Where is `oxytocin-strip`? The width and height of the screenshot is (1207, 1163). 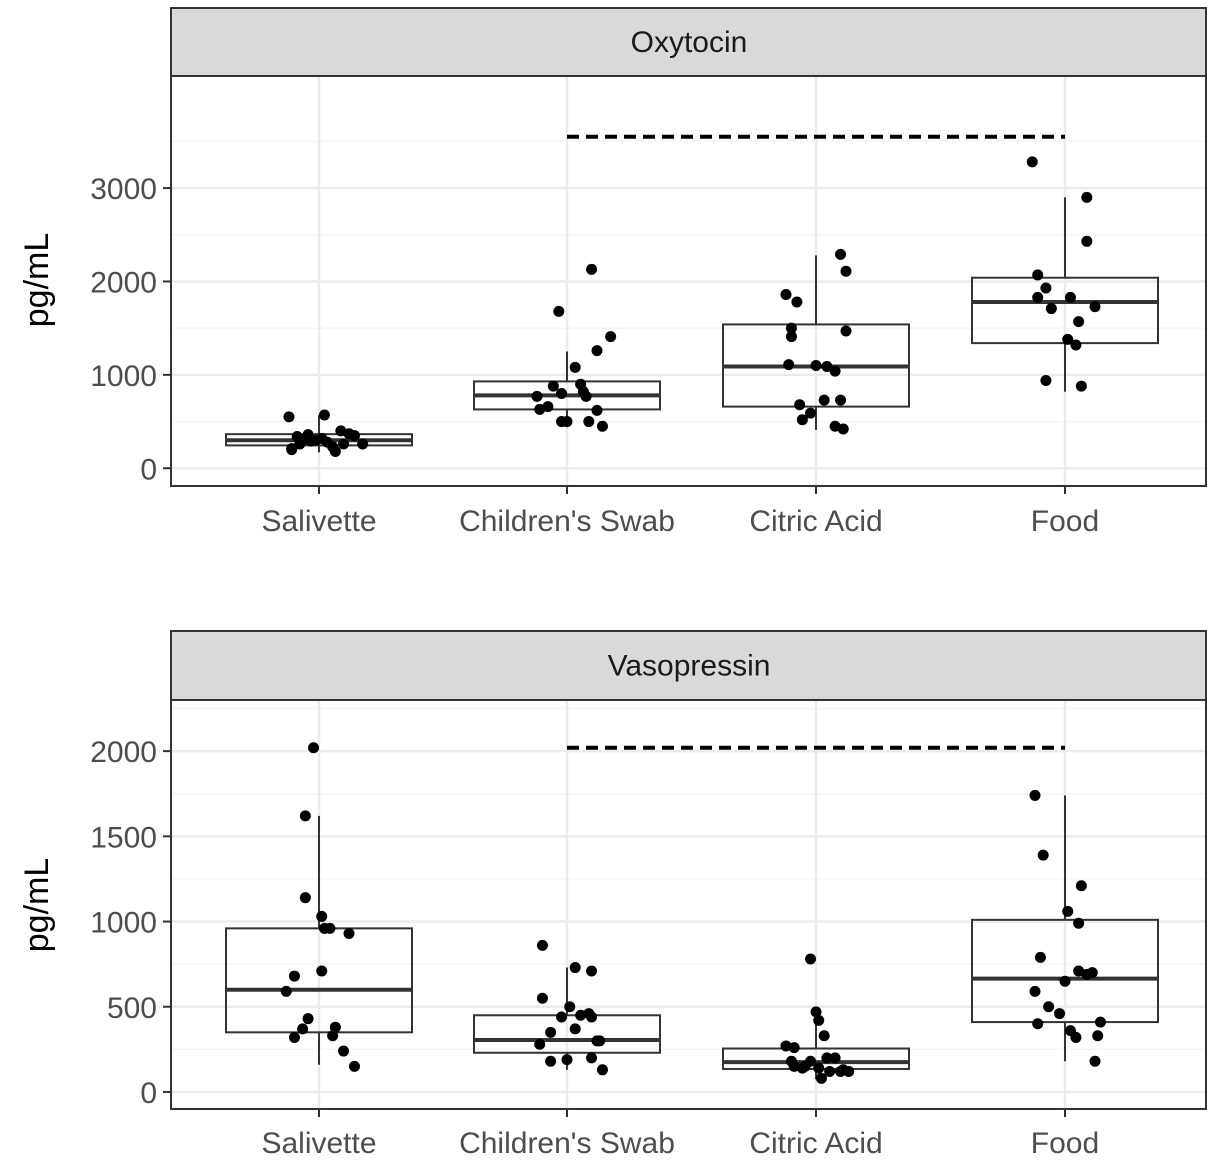
oxytocin-strip is located at coordinates (688, 42).